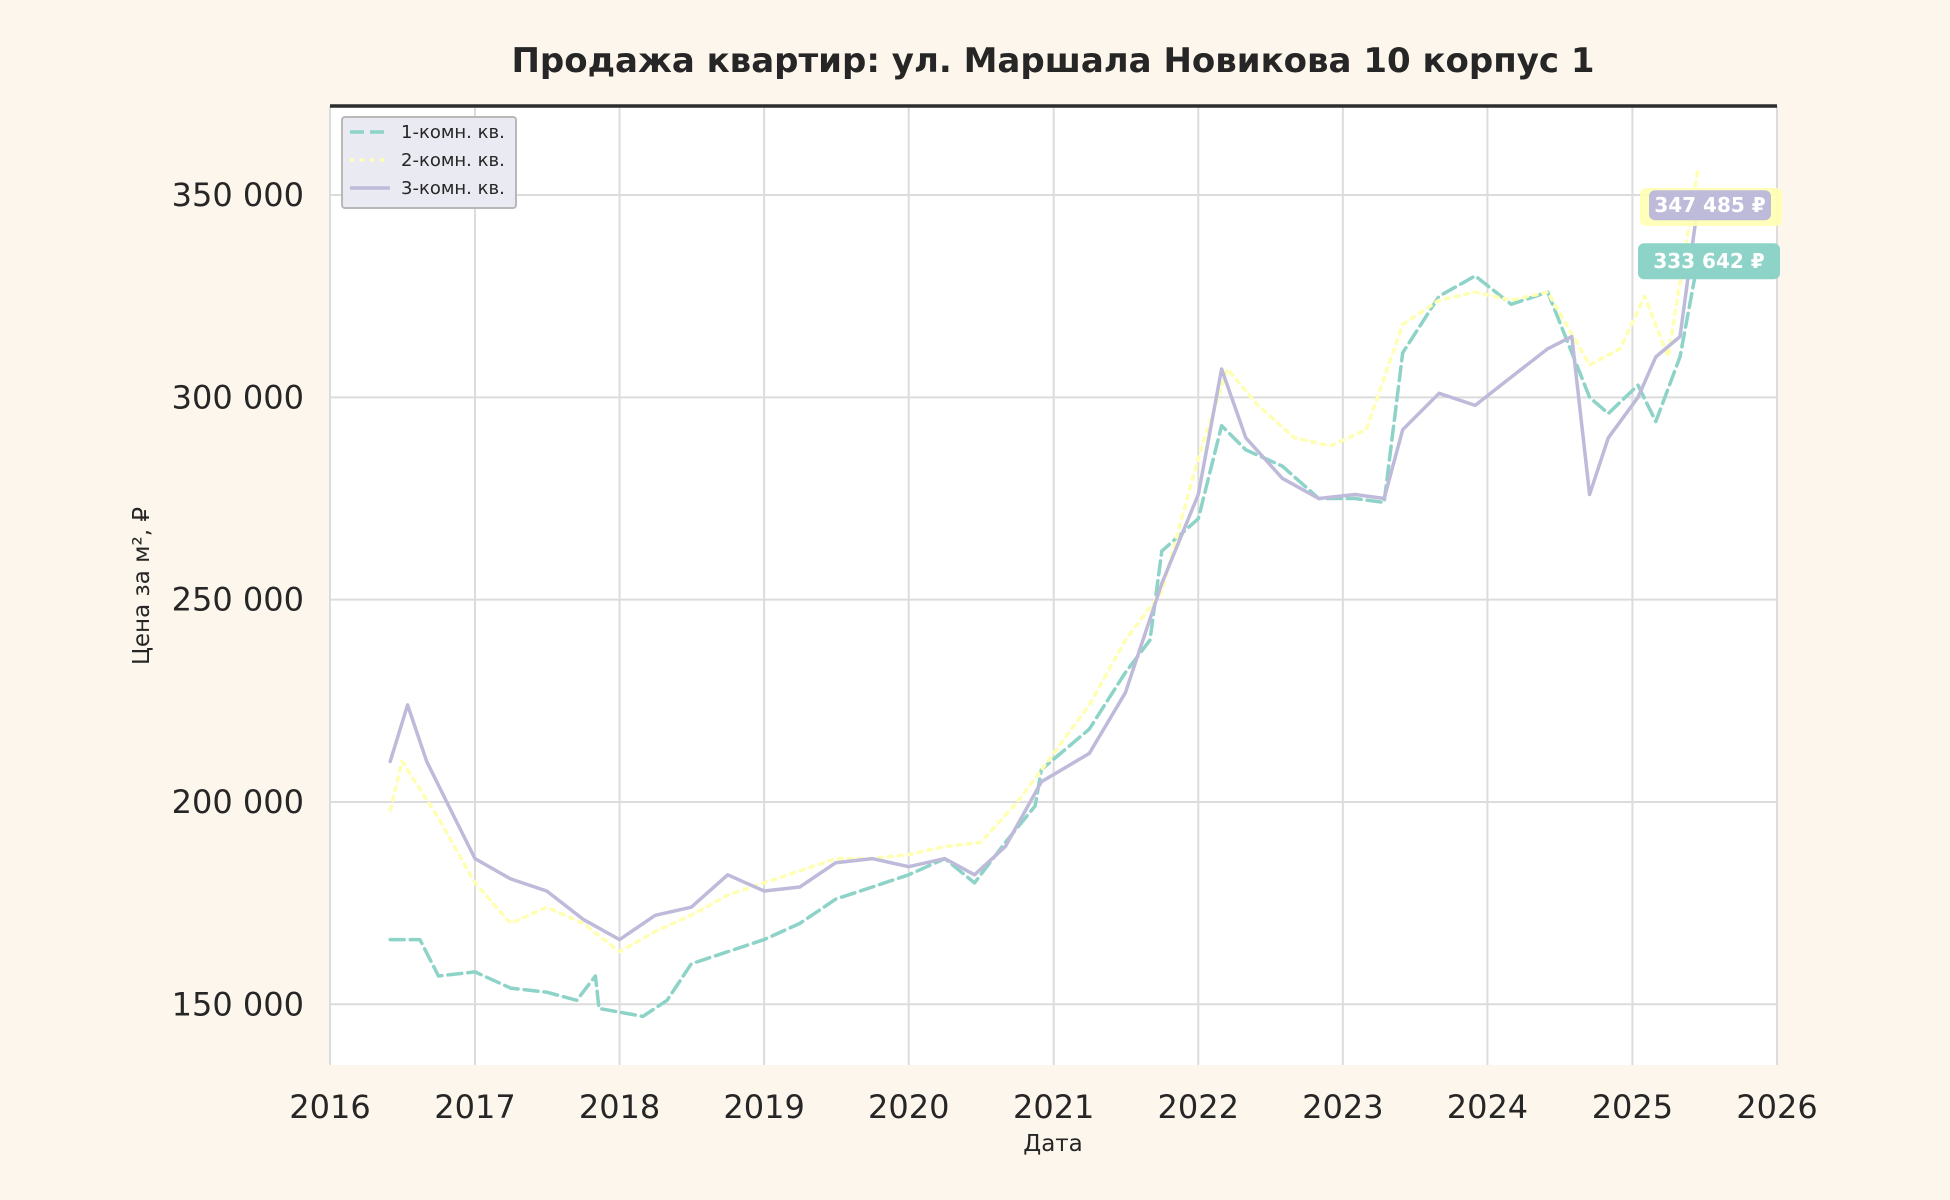 The height and width of the screenshot is (1200, 1950). I want to click on y-tick-label: 200 000, so click(238, 802).